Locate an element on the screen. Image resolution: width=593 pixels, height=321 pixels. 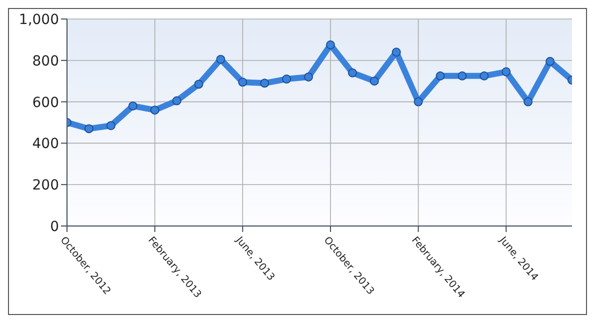
y-tick-label: 400 is located at coordinates (45, 144).